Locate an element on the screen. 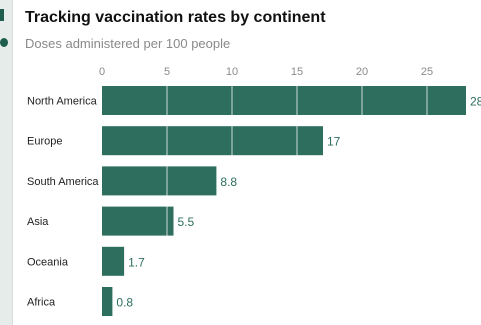 The height and width of the screenshot is (325, 481). bar-europe is located at coordinates (212, 141).